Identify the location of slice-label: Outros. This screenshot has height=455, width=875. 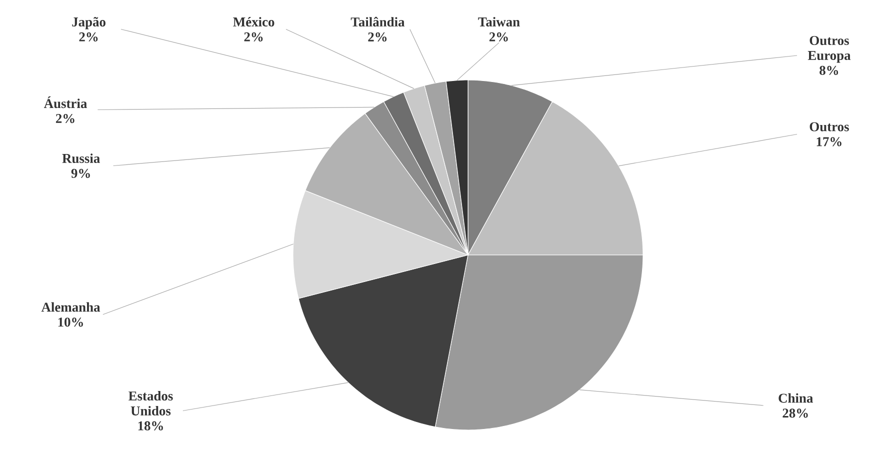
(829, 127).